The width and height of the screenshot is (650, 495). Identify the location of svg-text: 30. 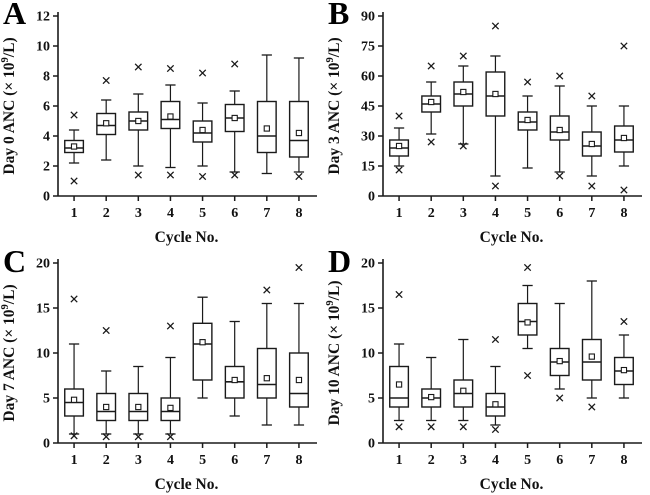
(368, 136).